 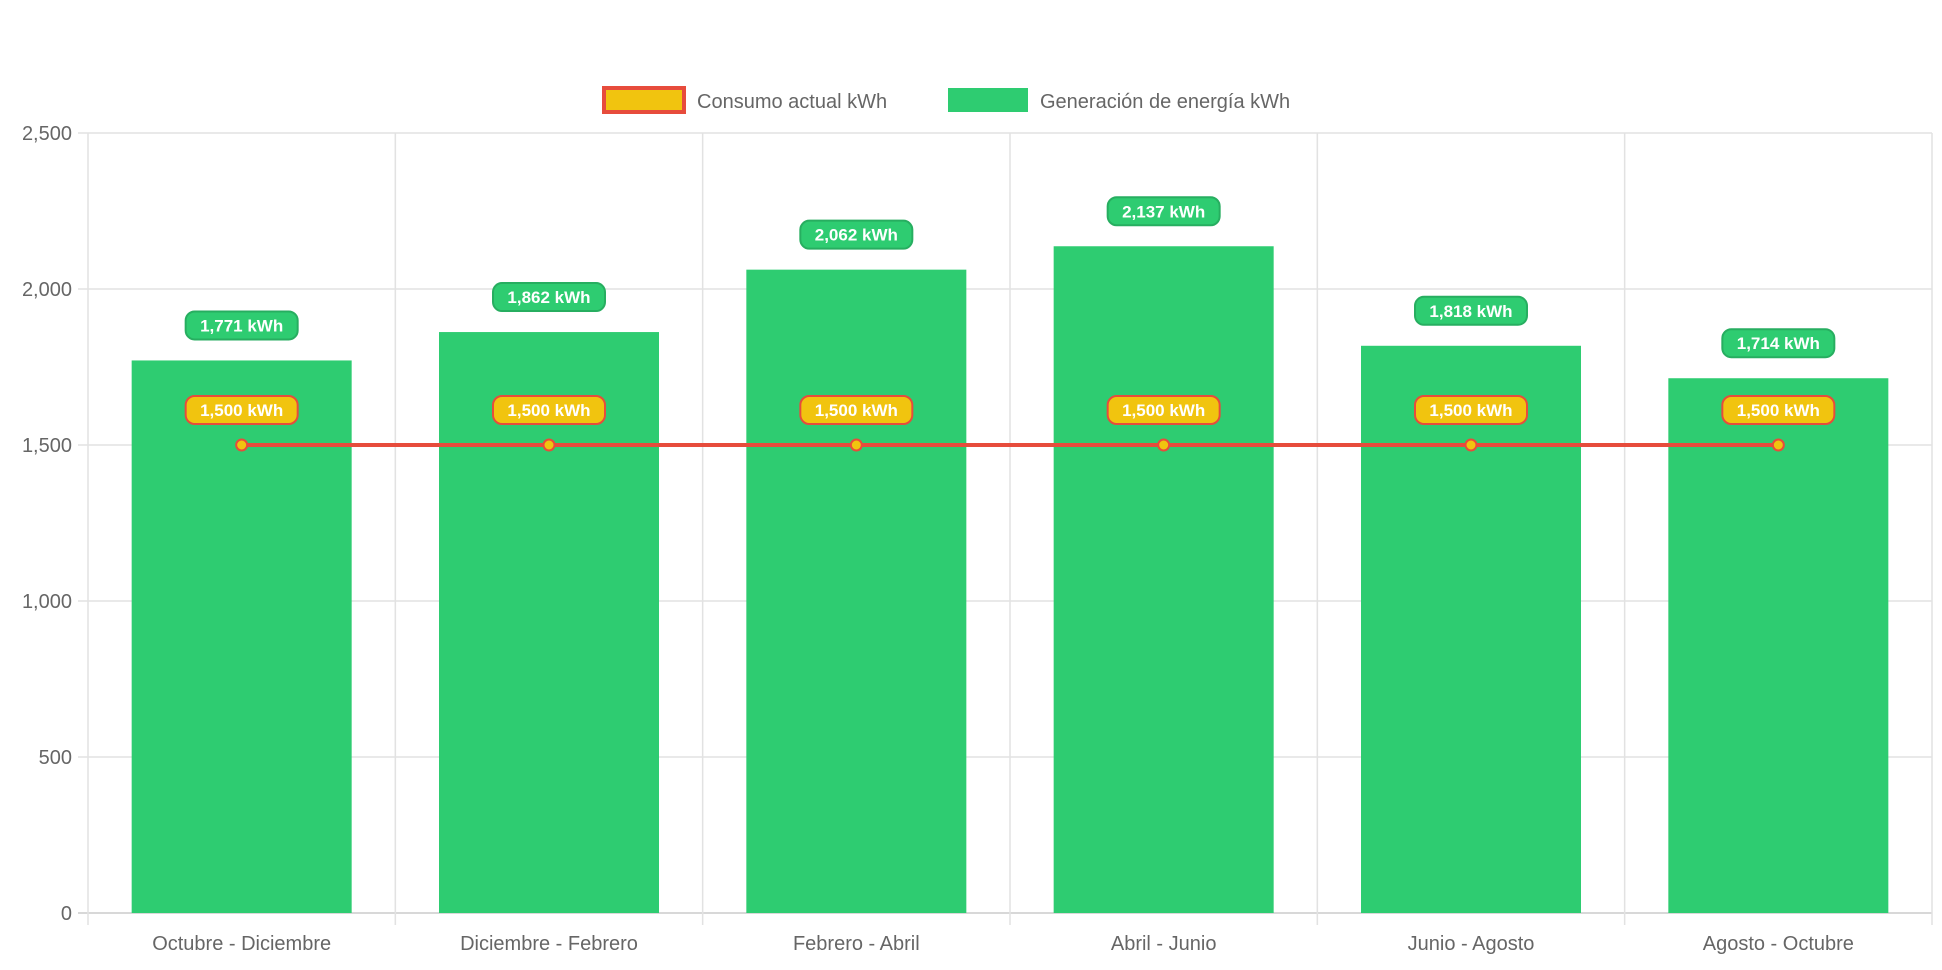 I want to click on legend-swatch-consumo, so click(x=644, y=100).